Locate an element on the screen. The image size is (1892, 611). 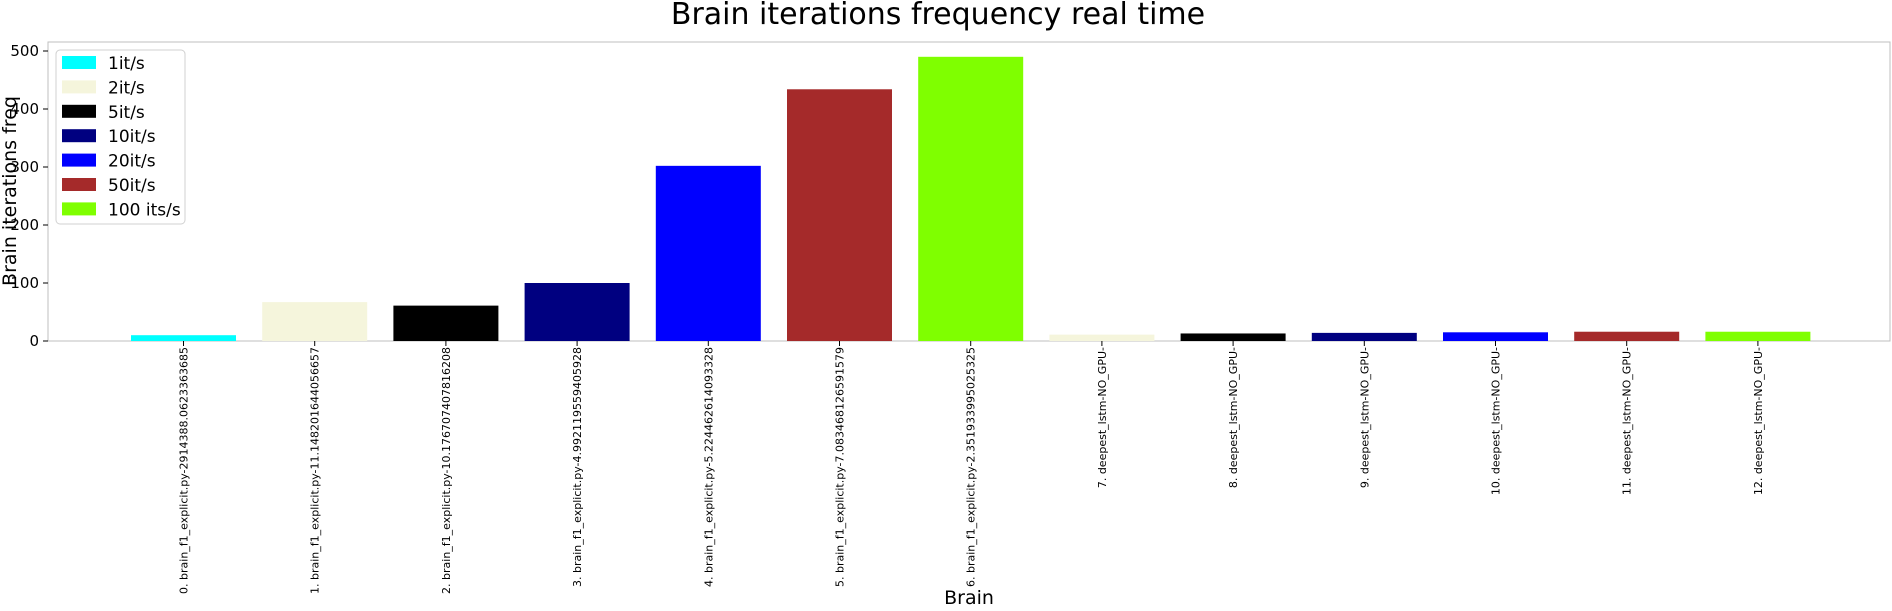
x-tick-label: 7. deepest_lstm-NO_GPU- is located at coordinates (1102, 417).